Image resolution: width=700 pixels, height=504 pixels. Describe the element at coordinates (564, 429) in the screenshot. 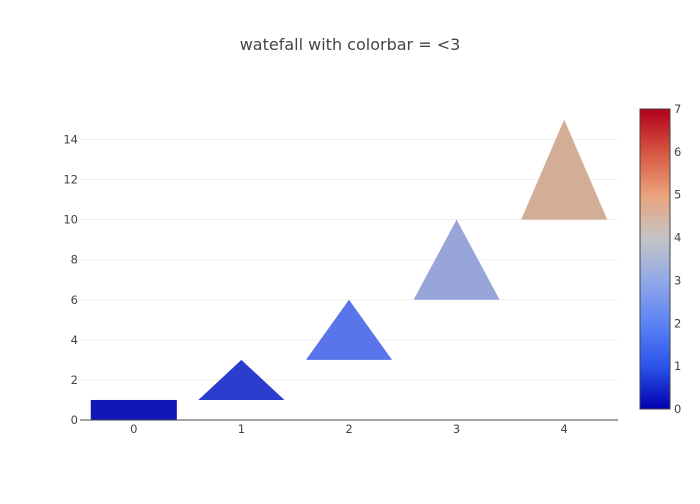

I see `x-tick-label: 4` at that location.